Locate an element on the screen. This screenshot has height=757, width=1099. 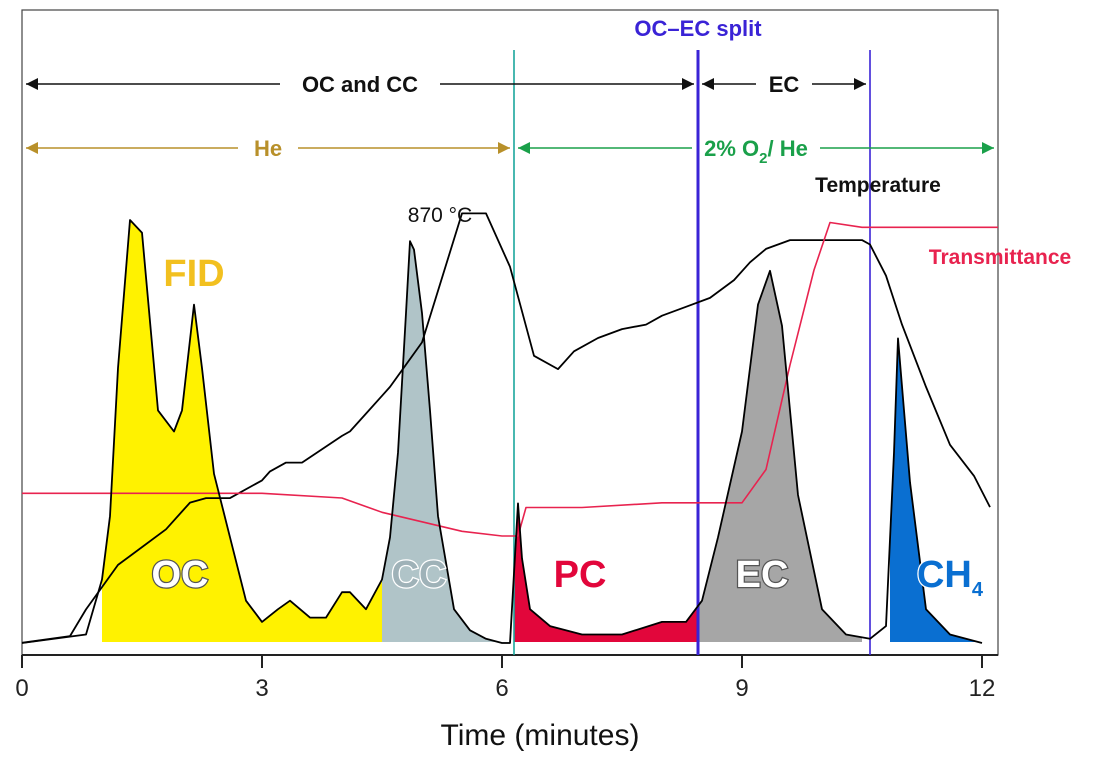
span-label-oc_cc: OC and CC is located at coordinates (360, 84).